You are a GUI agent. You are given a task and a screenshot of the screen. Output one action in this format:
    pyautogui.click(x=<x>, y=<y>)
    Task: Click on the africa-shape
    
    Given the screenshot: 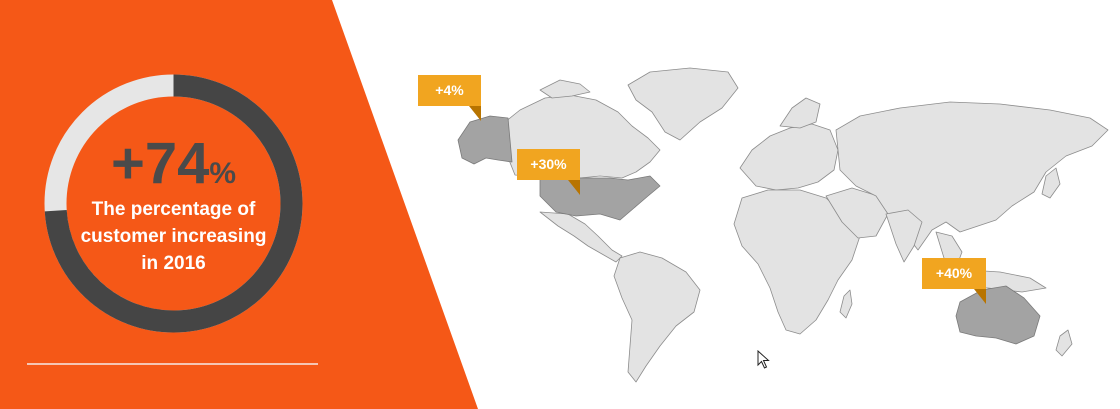 What is the action you would take?
    pyautogui.click(x=797, y=262)
    